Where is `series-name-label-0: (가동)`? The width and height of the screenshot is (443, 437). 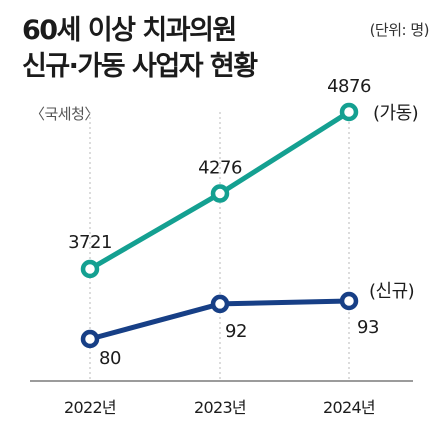
series-name-label-0: (가동) is located at coordinates (395, 113).